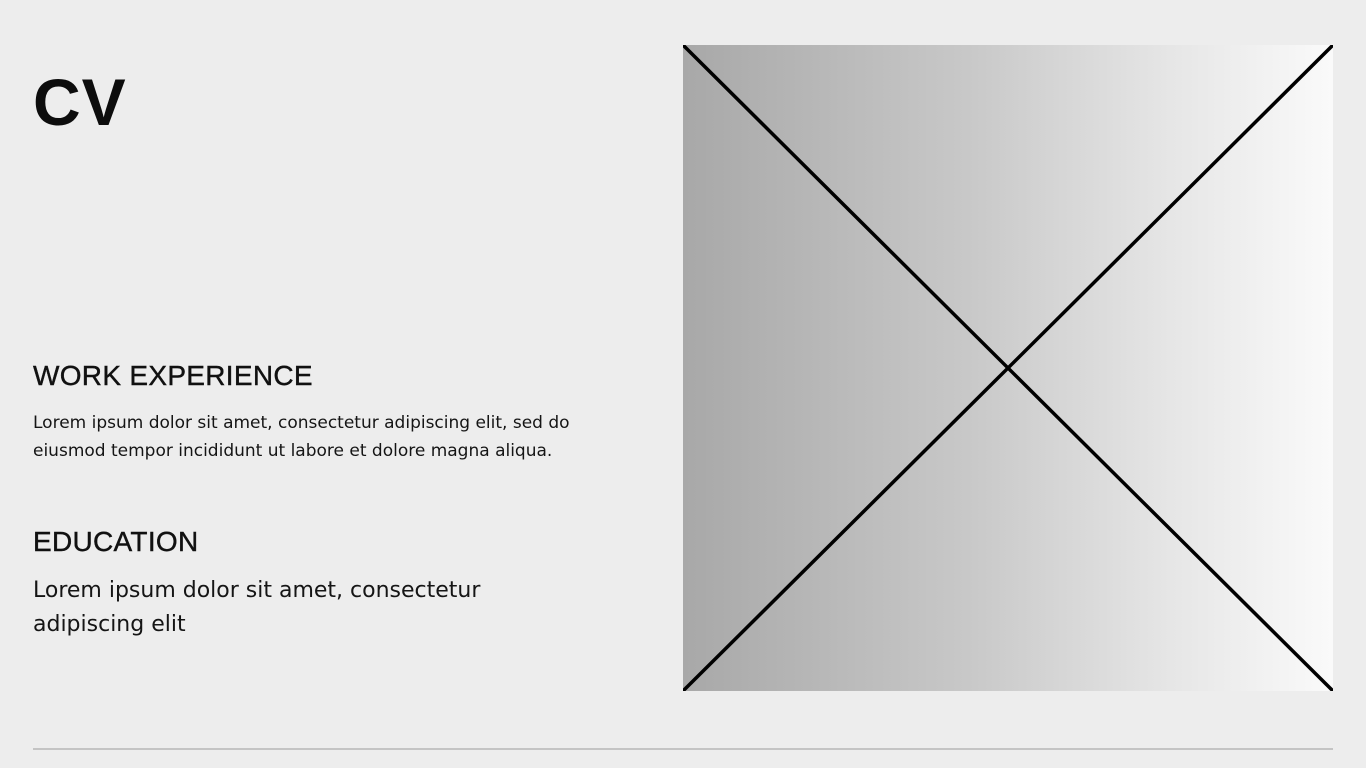 The width and height of the screenshot is (1366, 768). Describe the element at coordinates (173, 375) in the screenshot. I see `work-experience-heading: WORK EXPERIENCE` at that location.